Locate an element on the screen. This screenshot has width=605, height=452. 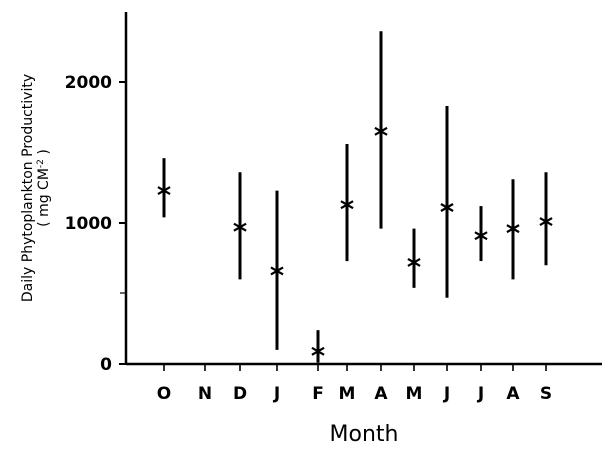
x-tick-label: D is located at coordinates (240, 394).